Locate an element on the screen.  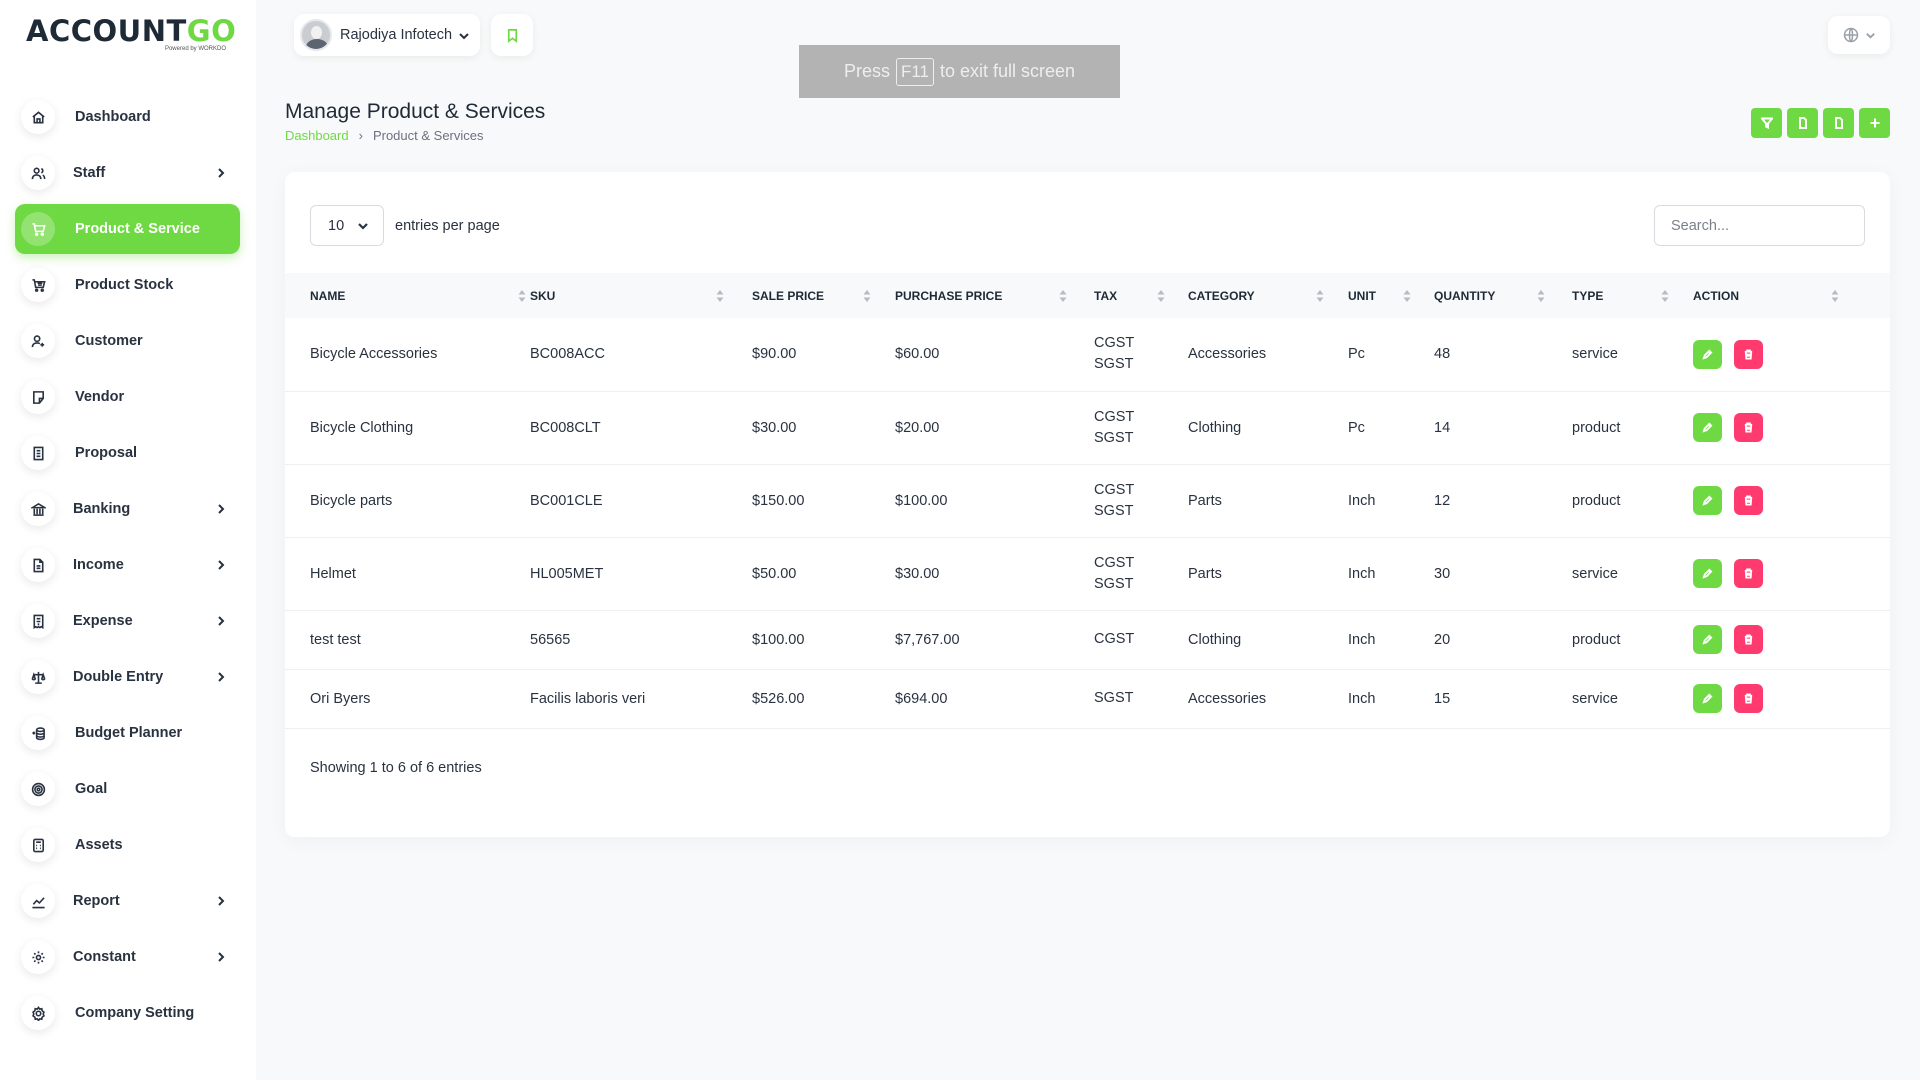
import-button is located at coordinates (1838, 123).